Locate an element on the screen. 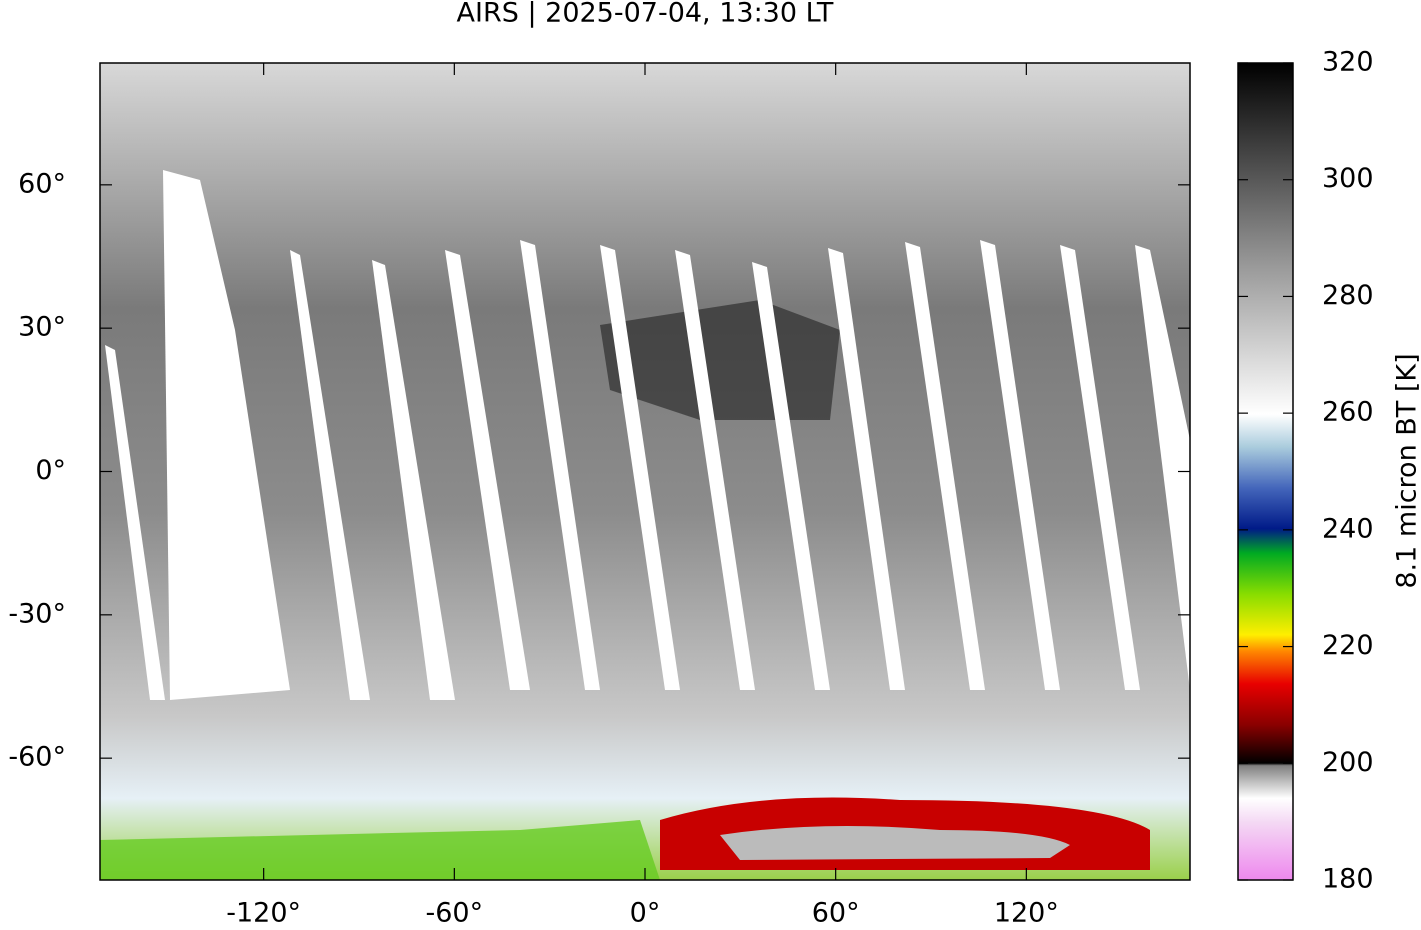 The height and width of the screenshot is (930, 1421). x-tick-label: 60° is located at coordinates (836, 913).